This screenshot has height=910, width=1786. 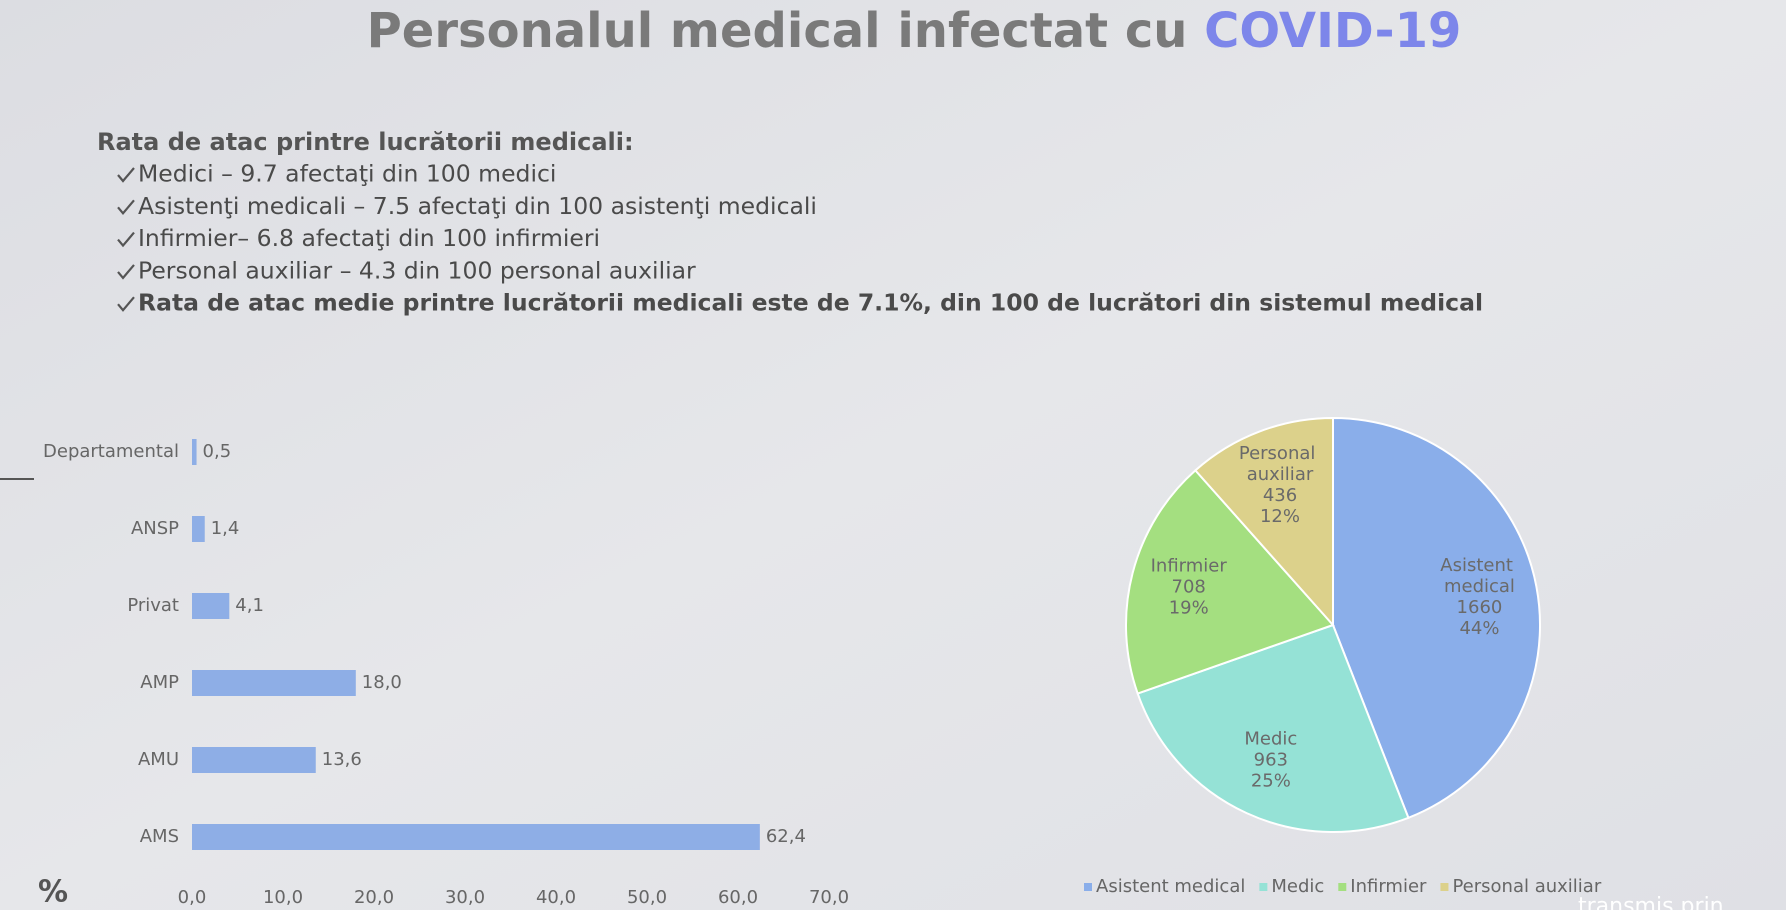 I want to click on x-tick-label: 30,0, so click(x=465, y=897).